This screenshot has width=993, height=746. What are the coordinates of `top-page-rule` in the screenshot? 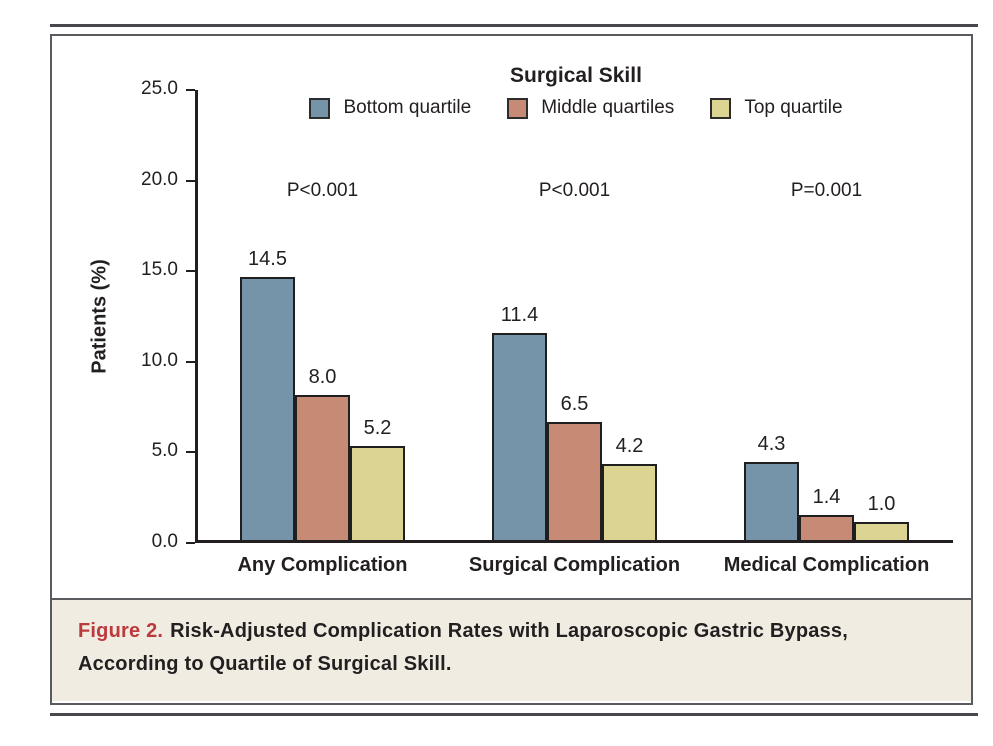 It's located at (514, 25).